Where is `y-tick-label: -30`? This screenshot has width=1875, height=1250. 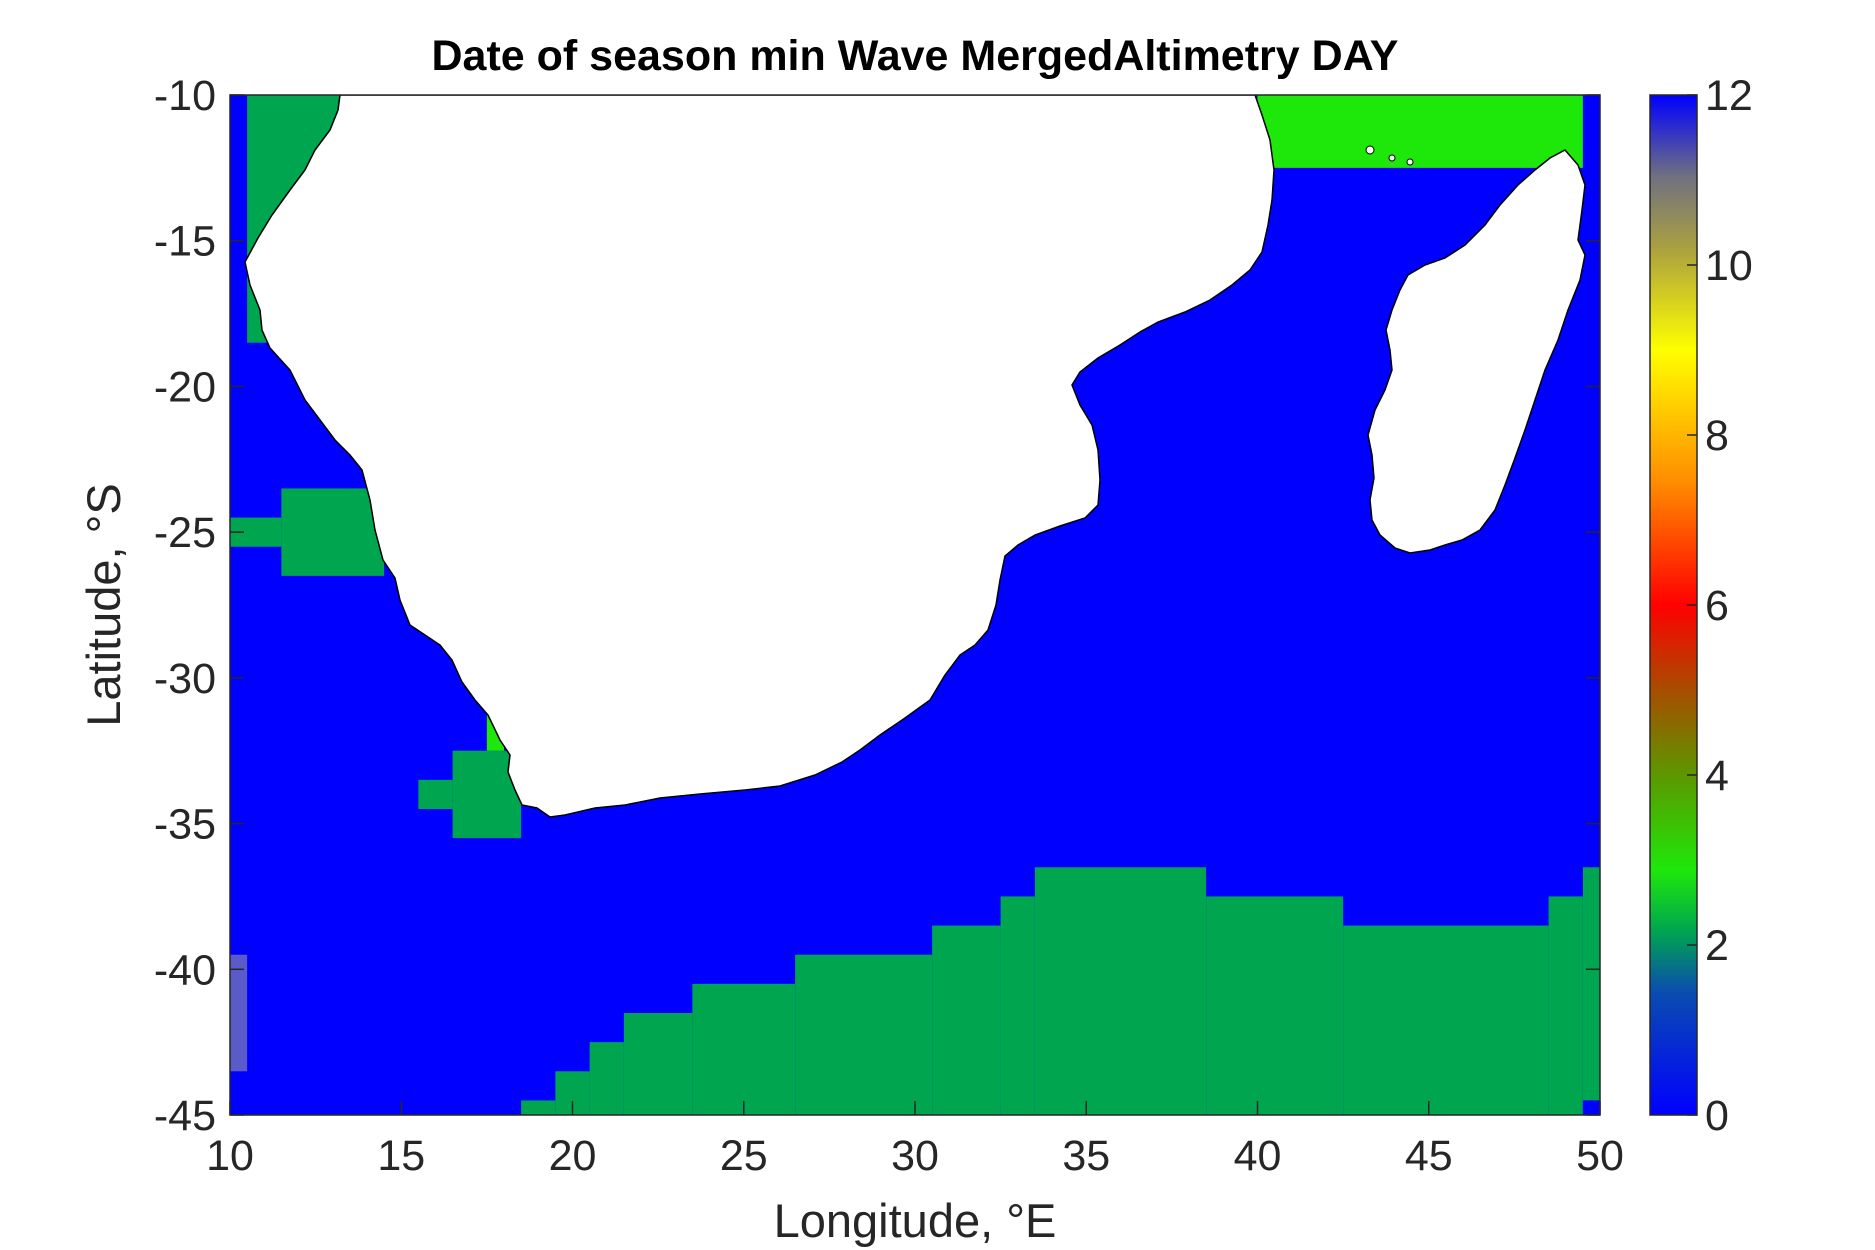 y-tick-label: -30 is located at coordinates (185, 679).